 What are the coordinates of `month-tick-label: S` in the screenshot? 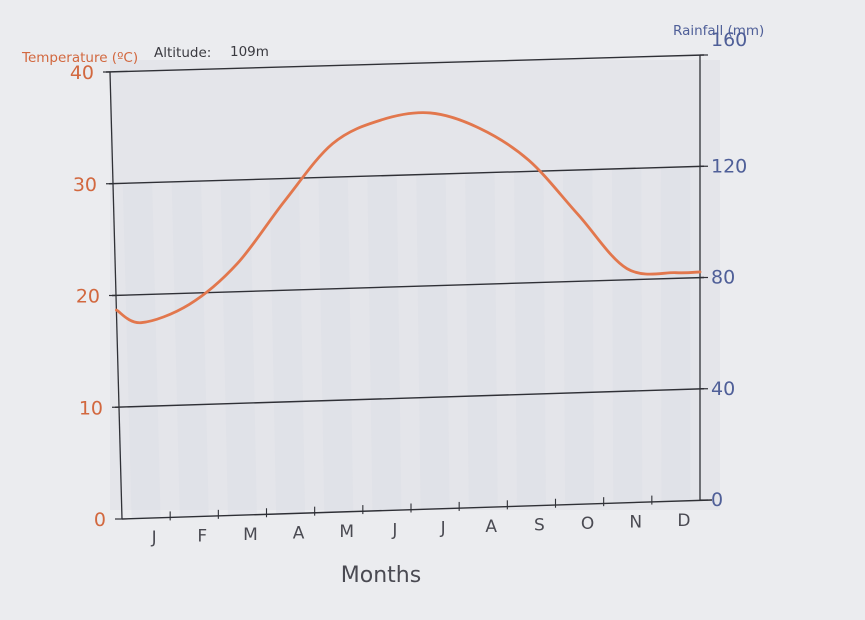 It's located at (539, 526).